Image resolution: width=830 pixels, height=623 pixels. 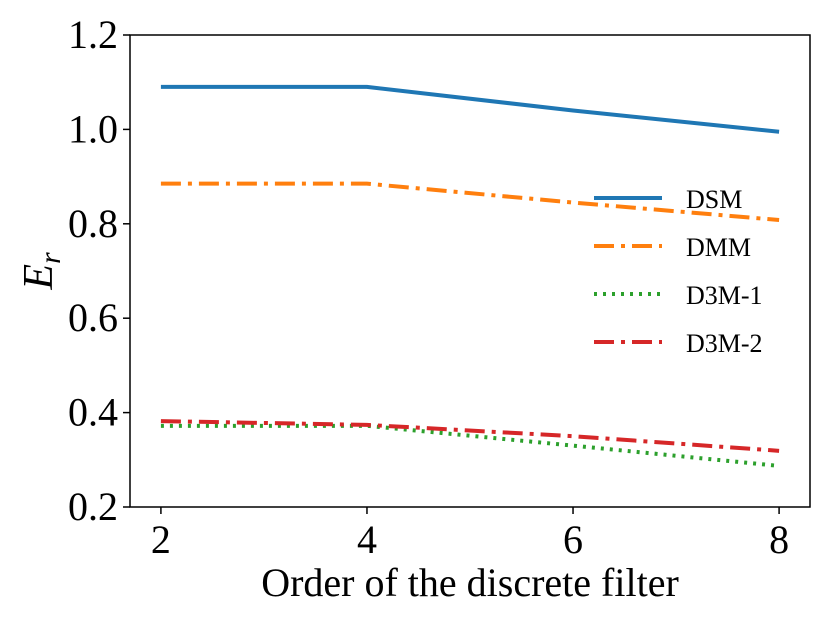 What do you see at coordinates (724, 295) in the screenshot?
I see `legend-label: D3M-1` at bounding box center [724, 295].